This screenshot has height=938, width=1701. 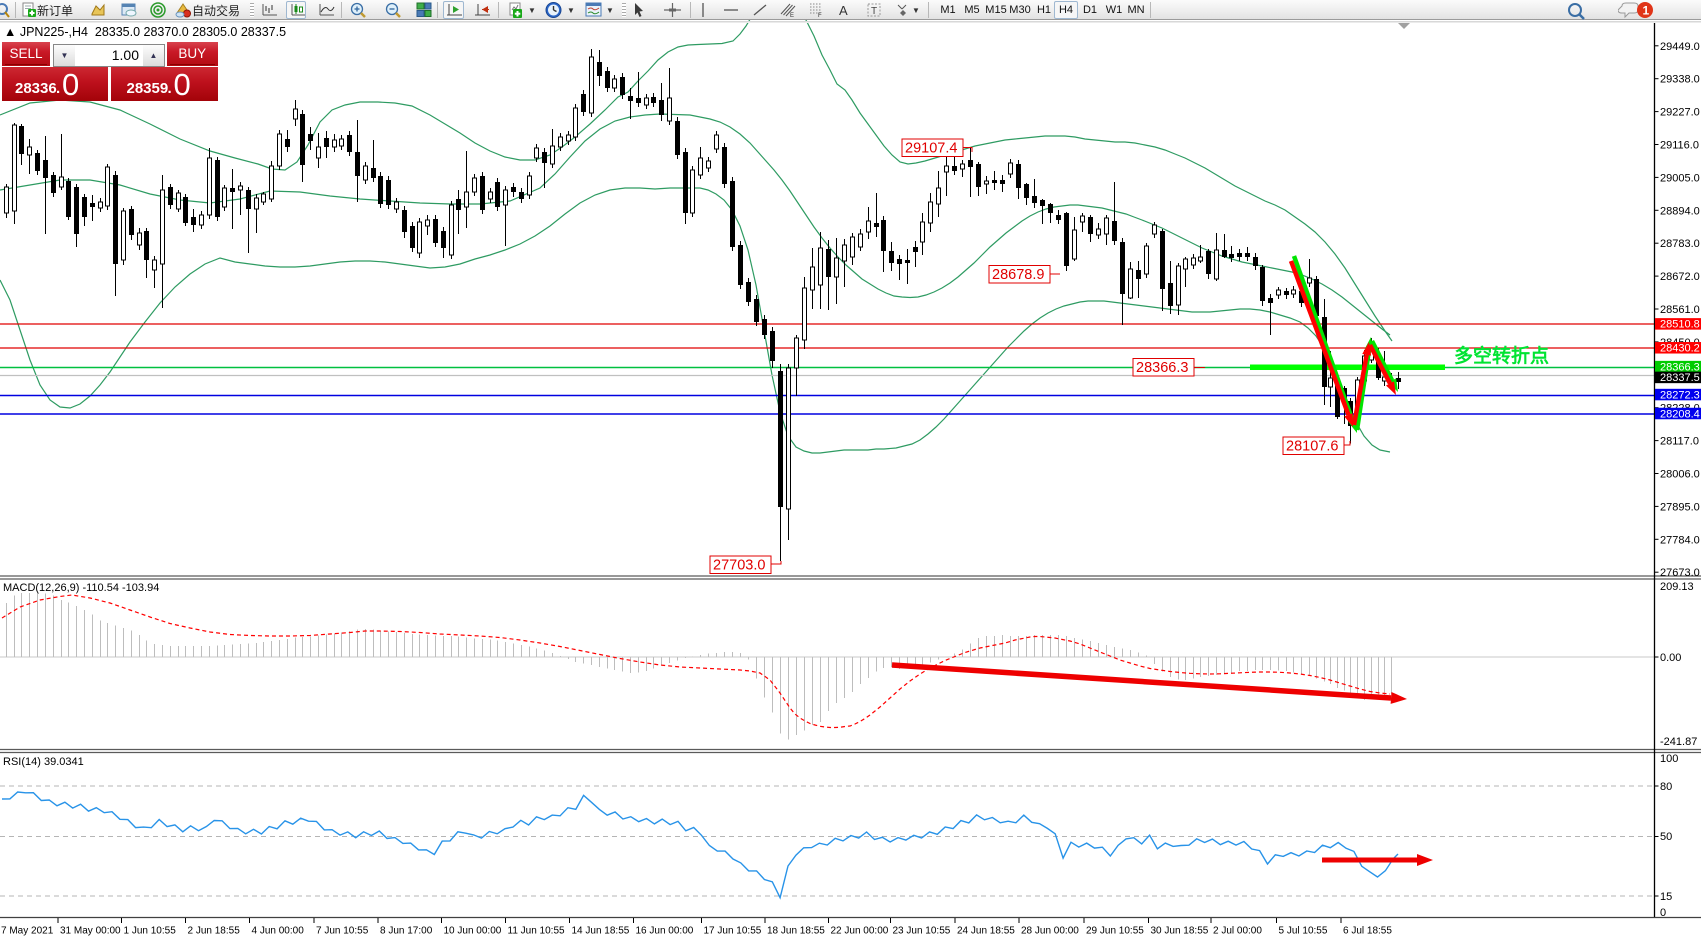 I want to click on svg-text: 28678.9, so click(x=1018, y=275).